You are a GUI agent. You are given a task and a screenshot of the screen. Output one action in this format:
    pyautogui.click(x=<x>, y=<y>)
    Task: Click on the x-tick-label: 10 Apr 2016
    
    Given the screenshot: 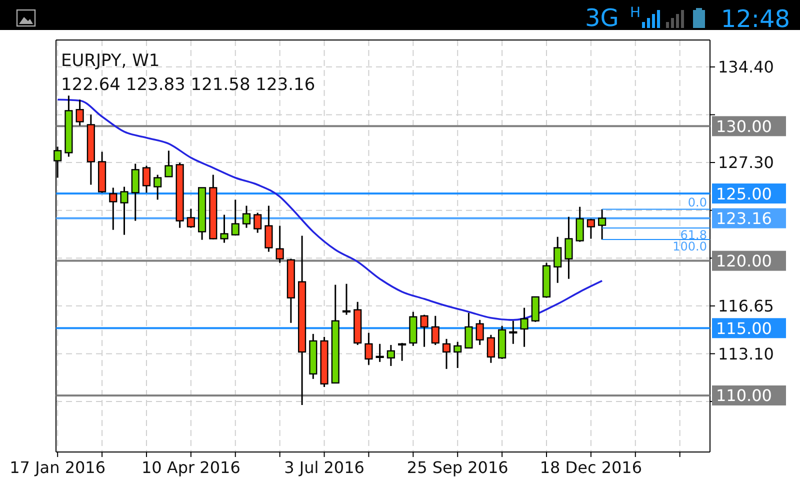 What is the action you would take?
    pyautogui.click(x=190, y=467)
    